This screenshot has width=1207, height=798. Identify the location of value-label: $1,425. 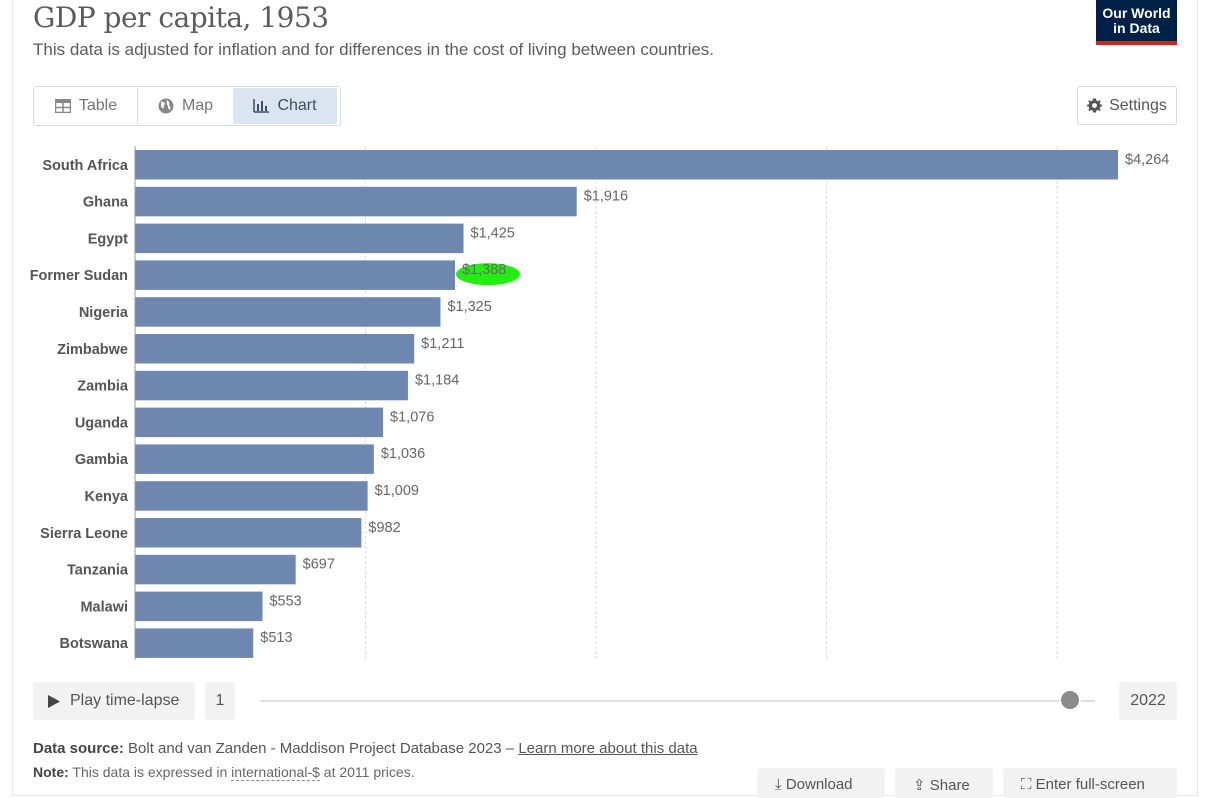
(493, 233).